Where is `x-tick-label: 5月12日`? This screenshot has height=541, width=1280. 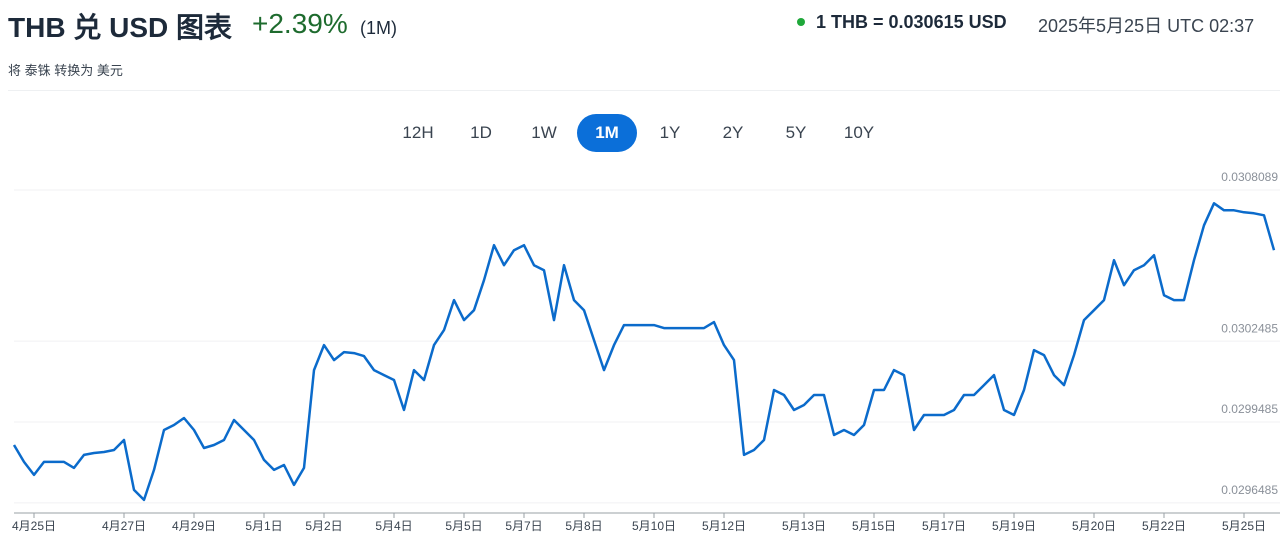 x-tick-label: 5月12日 is located at coordinates (724, 526).